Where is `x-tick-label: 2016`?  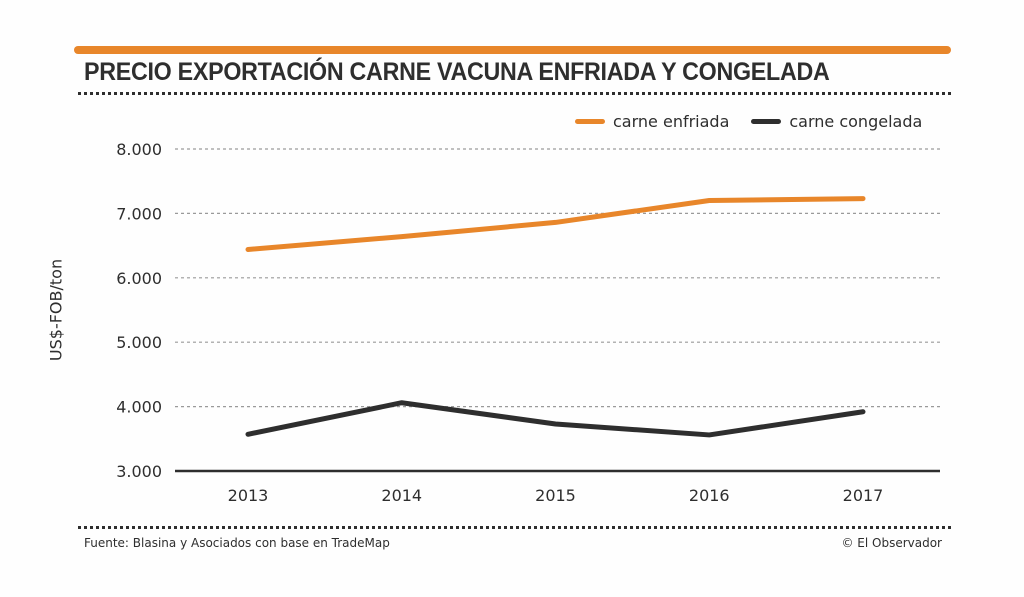
x-tick-label: 2016 is located at coordinates (709, 495).